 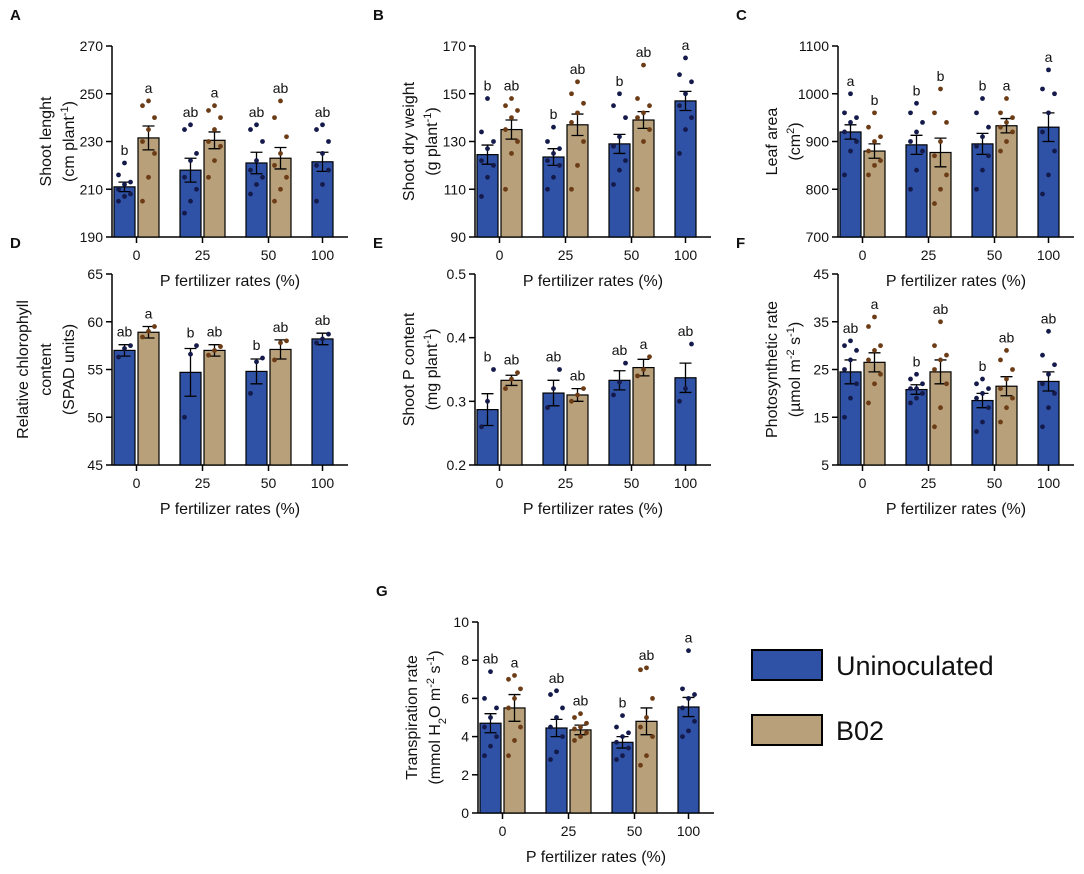 I want to click on significance-letter: b, so click(x=983, y=86).